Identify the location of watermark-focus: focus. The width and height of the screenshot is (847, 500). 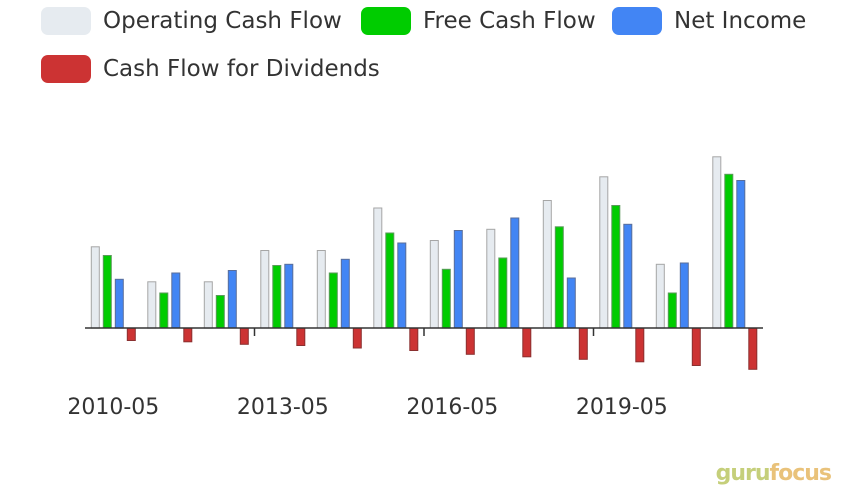
(800, 473).